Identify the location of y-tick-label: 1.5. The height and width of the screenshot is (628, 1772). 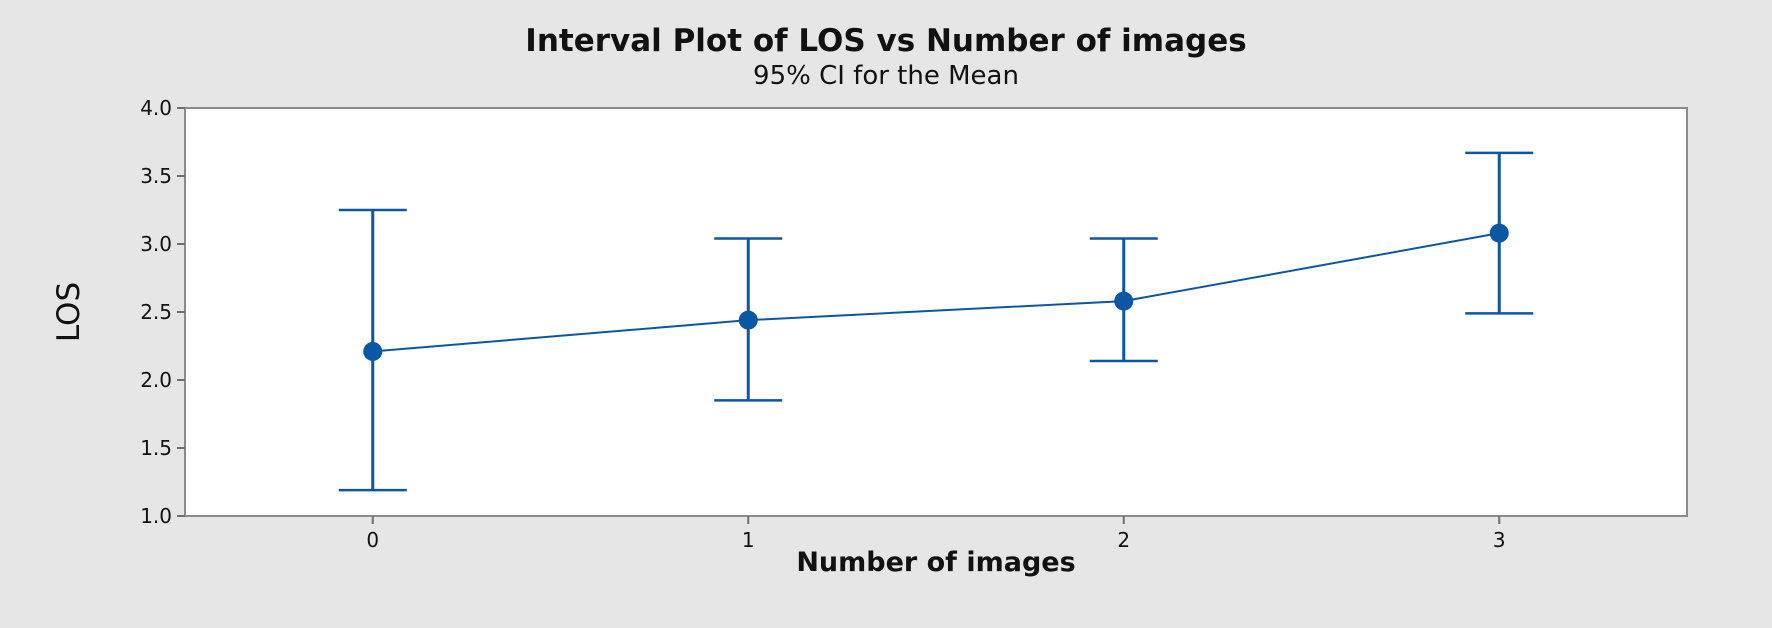
(156, 448).